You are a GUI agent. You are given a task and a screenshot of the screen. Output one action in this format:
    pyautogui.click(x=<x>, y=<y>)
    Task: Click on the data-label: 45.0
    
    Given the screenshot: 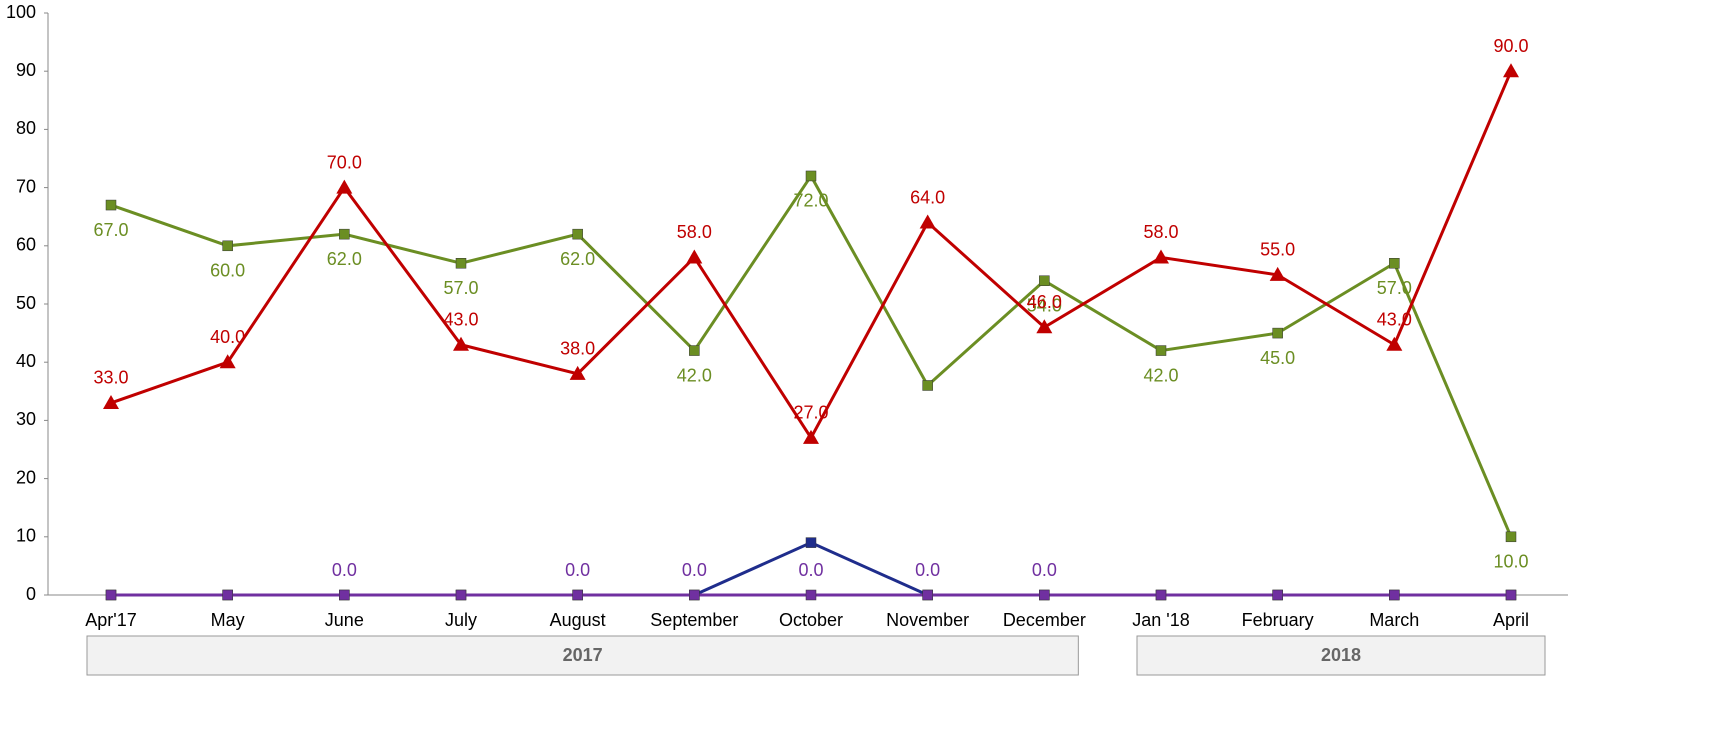 What is the action you would take?
    pyautogui.click(x=1277, y=358)
    